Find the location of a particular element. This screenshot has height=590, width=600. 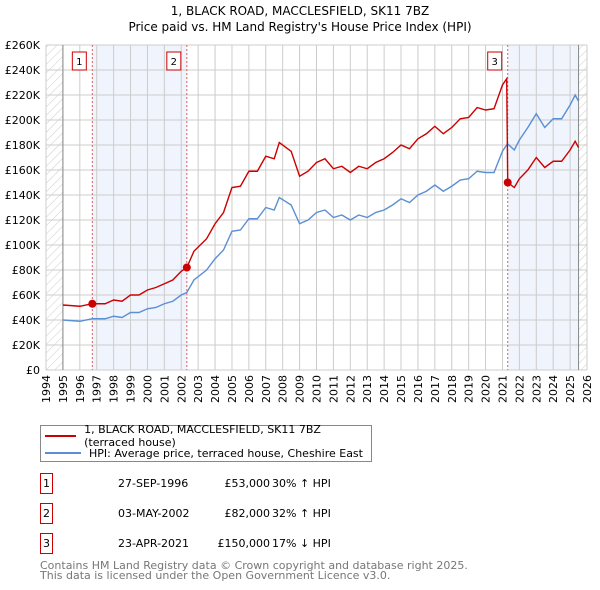

sale-row: 3 23-APR-2021 £150,000 17% ↓ HPI is located at coordinates (240, 543).